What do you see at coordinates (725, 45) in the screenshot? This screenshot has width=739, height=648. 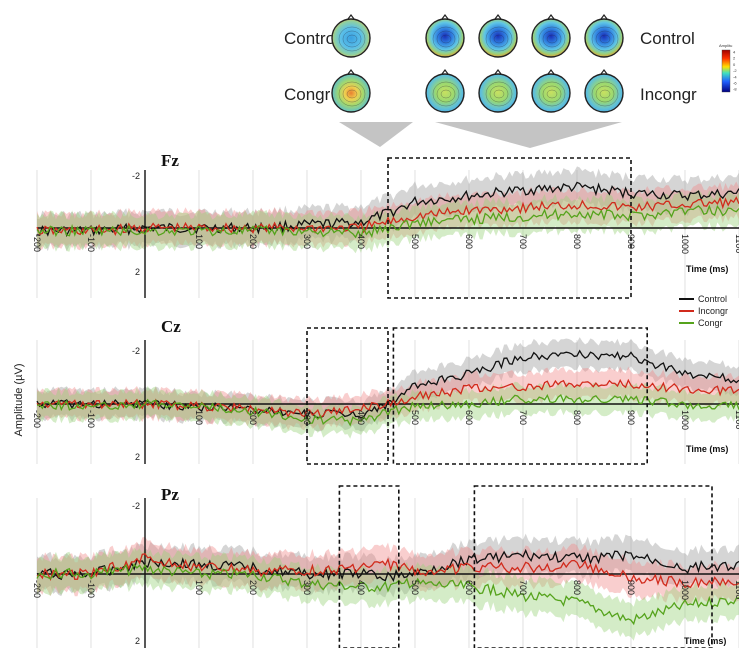 I see `colorbar-title: Amplitu` at bounding box center [725, 45].